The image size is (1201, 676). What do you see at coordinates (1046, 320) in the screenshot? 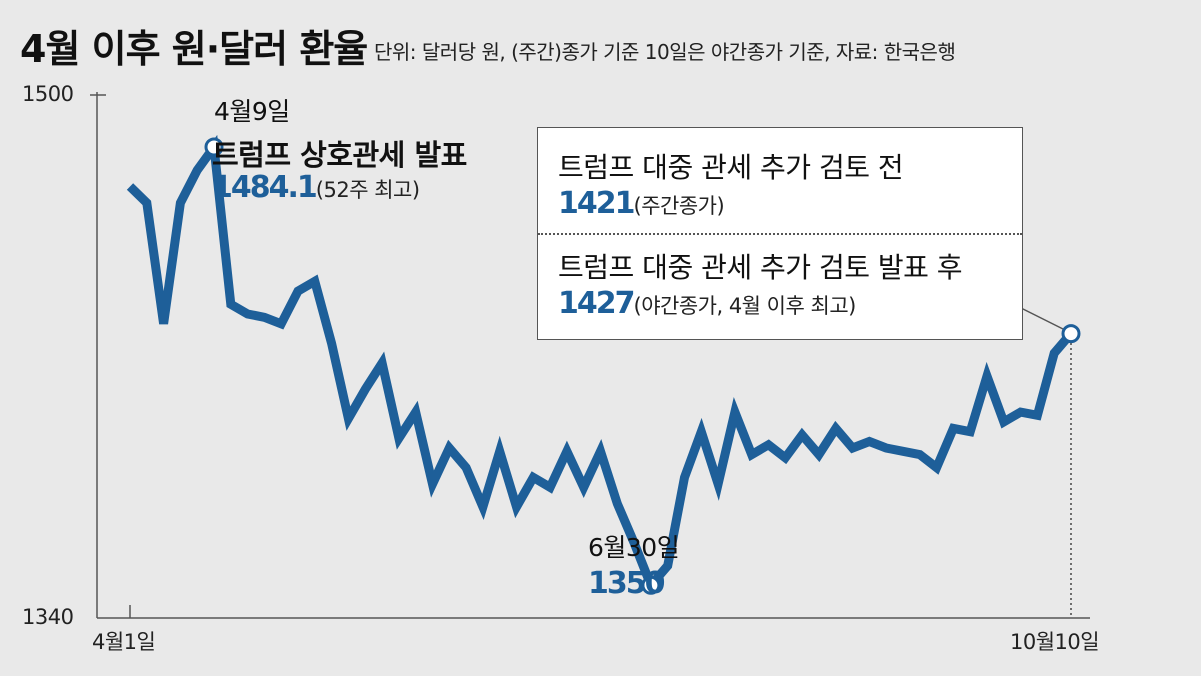
I see `callout-pointer` at bounding box center [1046, 320].